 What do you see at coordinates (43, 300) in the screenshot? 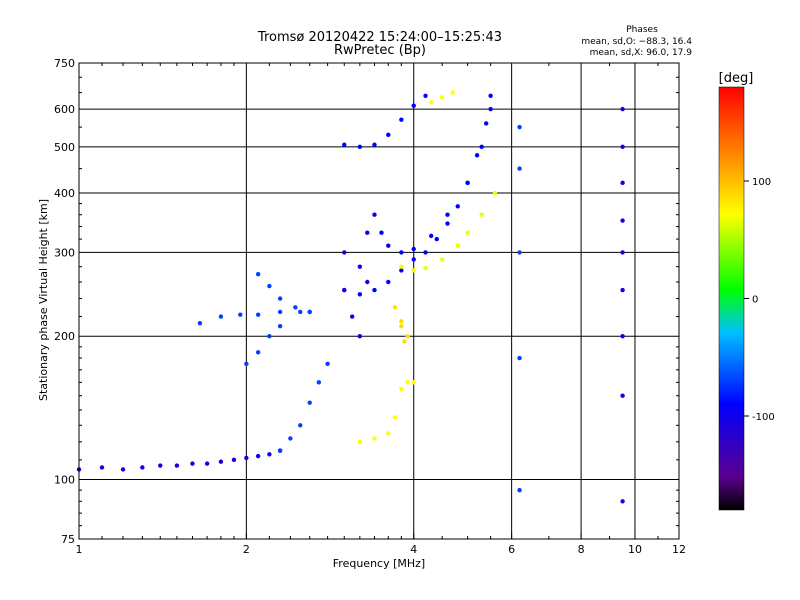
I see `y-axis-label: Stationary phase Virtual Height [km]` at bounding box center [43, 300].